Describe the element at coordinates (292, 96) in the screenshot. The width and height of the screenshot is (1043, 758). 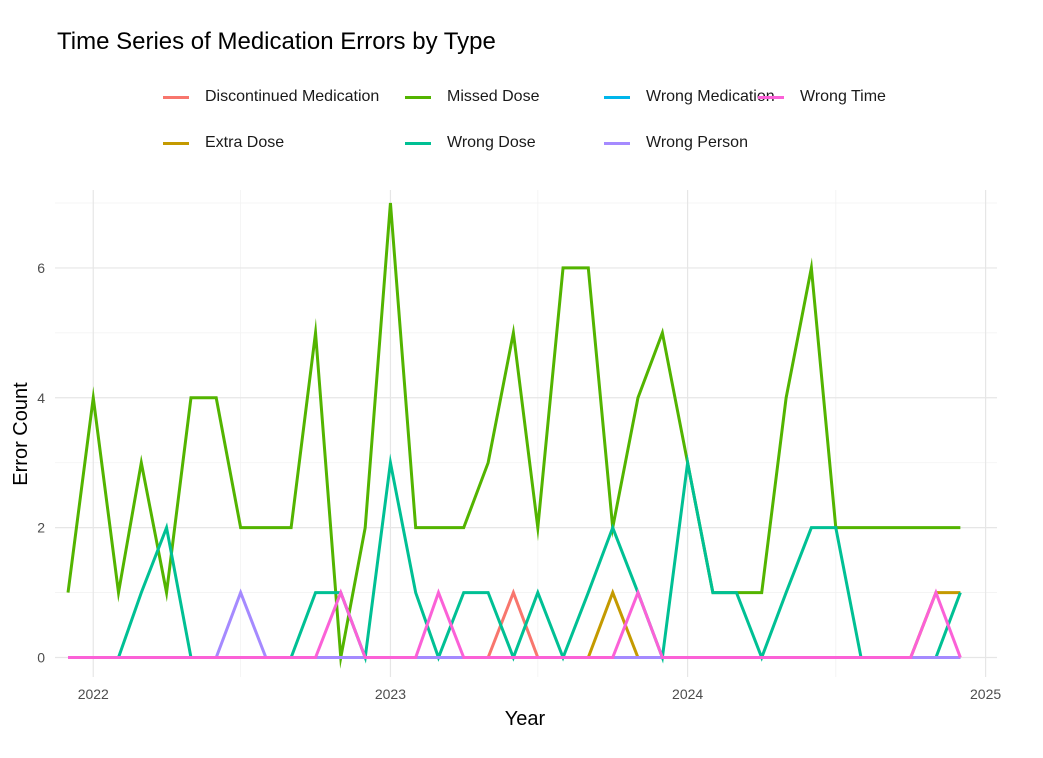
I see `legend-label: Discontinued Medication` at that location.